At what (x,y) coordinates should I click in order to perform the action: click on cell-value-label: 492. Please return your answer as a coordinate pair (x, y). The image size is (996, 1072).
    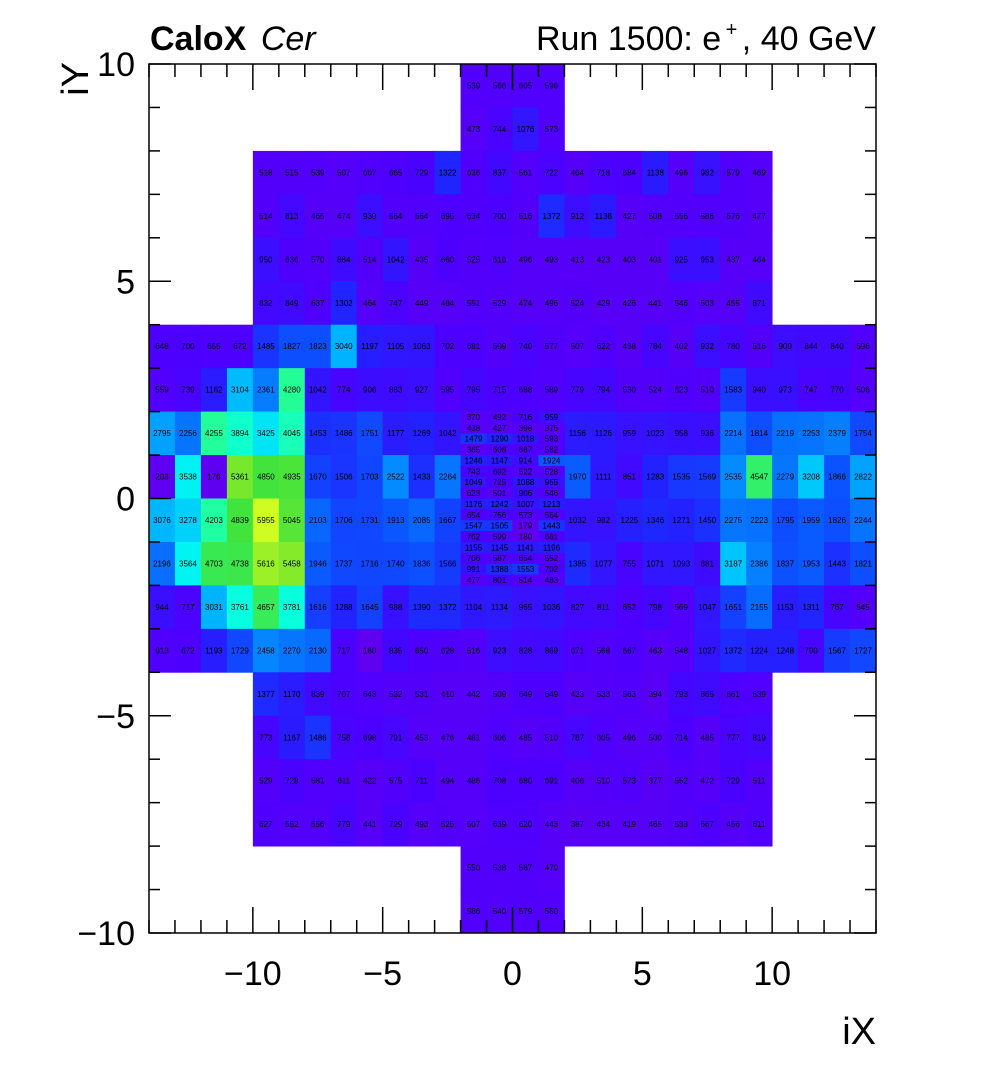
    Looking at the image, I should click on (500, 417).